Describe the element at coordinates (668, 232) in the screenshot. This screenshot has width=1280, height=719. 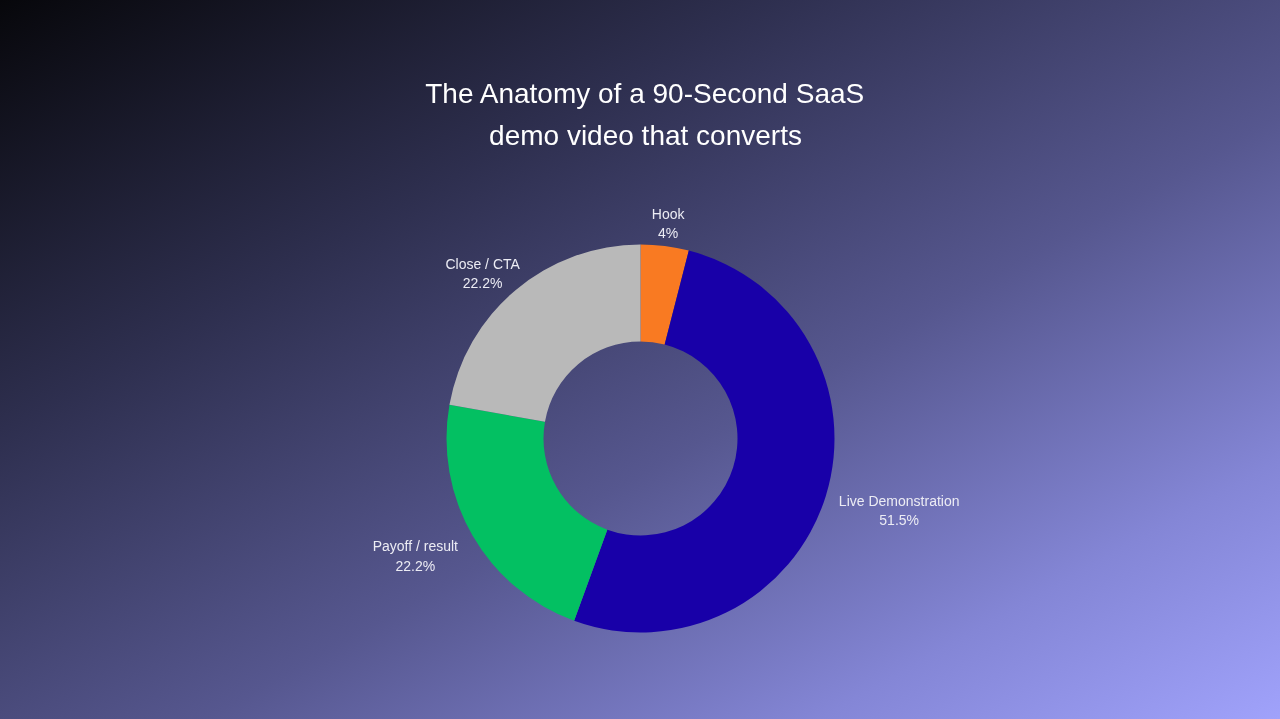
I see `data-label: 4%` at that location.